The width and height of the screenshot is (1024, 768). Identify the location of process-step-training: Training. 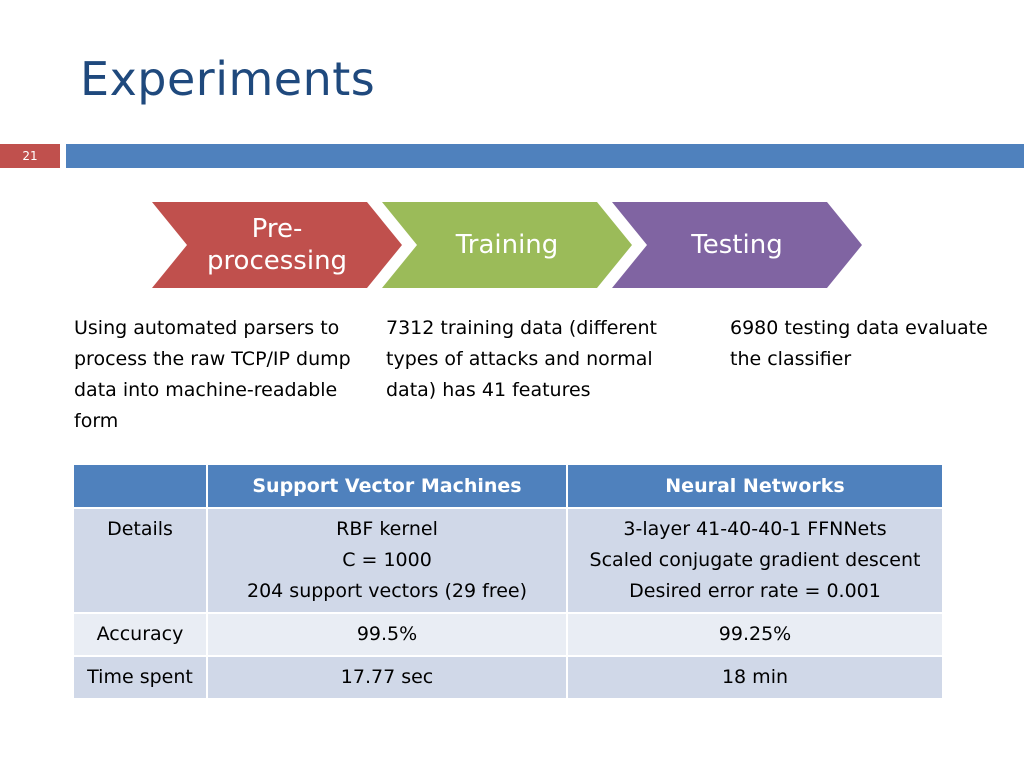
(507, 245).